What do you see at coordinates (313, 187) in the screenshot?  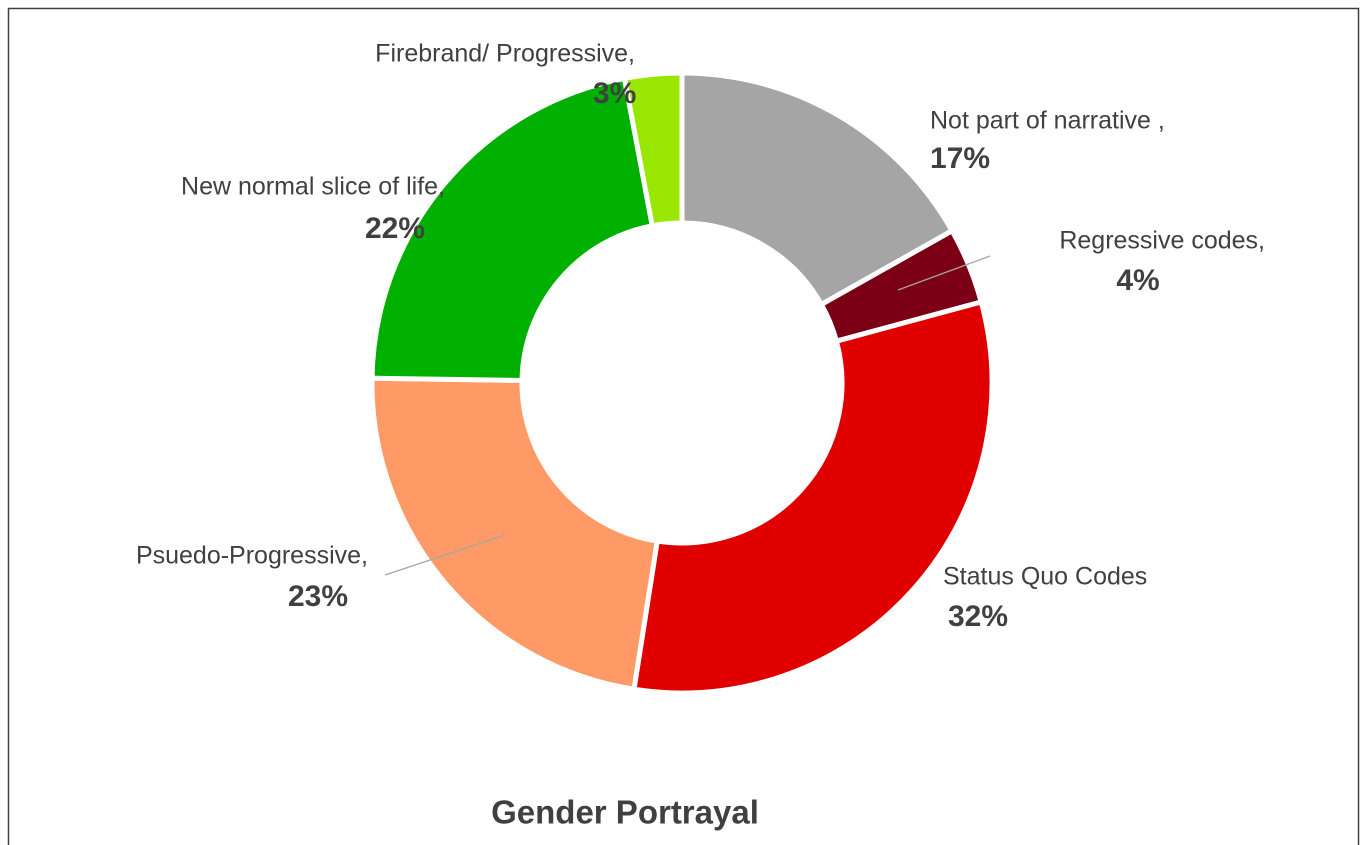 I see `category-label: New normal slice of life,` at bounding box center [313, 187].